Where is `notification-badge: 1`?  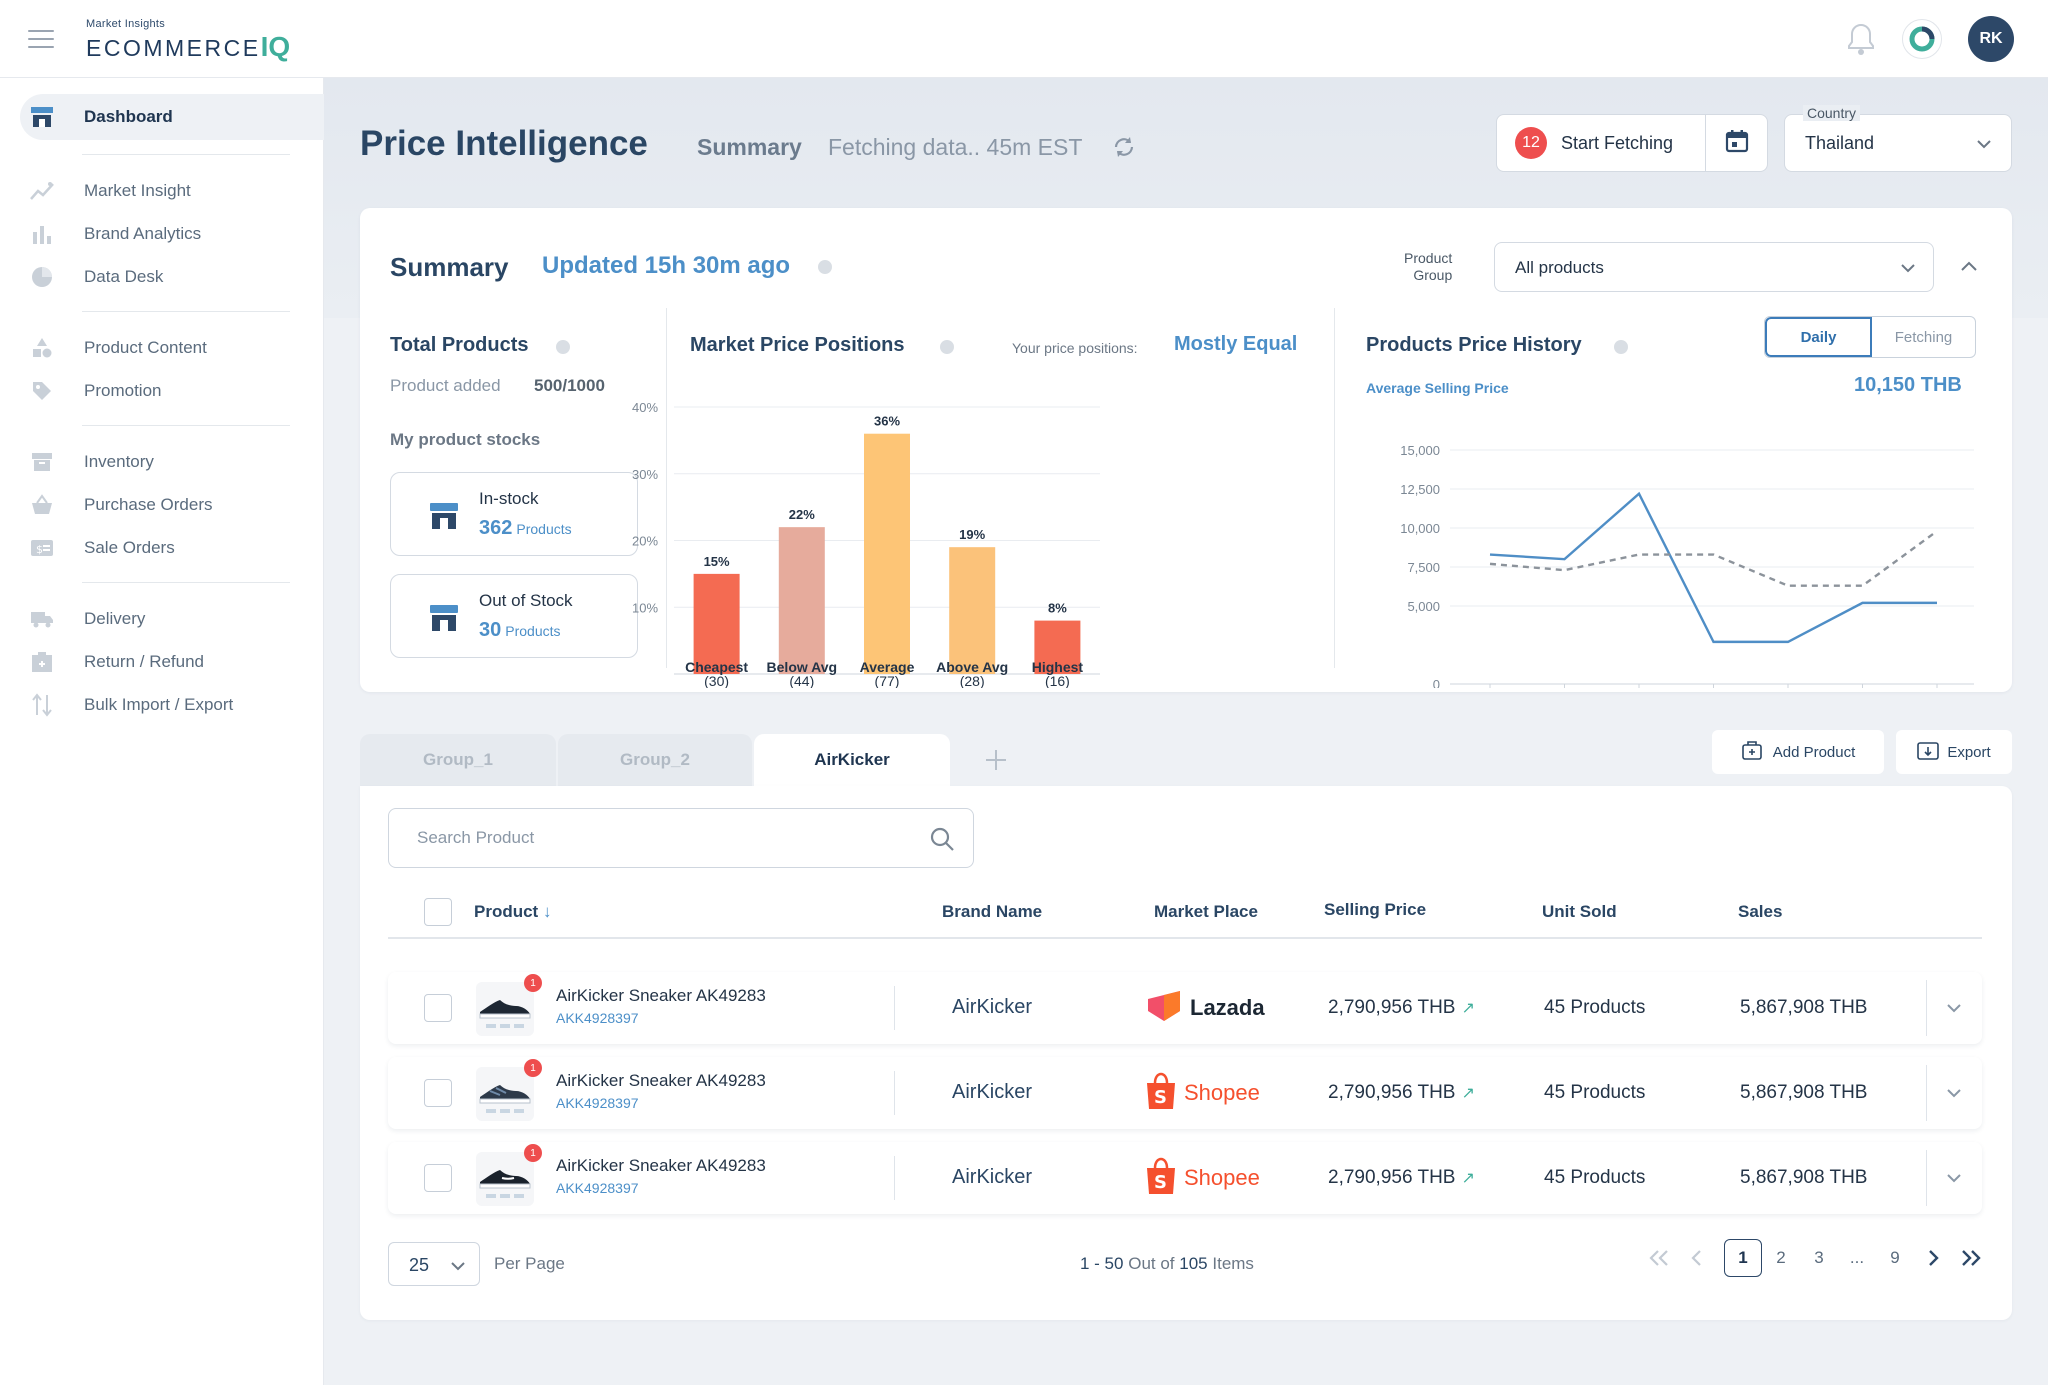
notification-badge: 1 is located at coordinates (533, 1068).